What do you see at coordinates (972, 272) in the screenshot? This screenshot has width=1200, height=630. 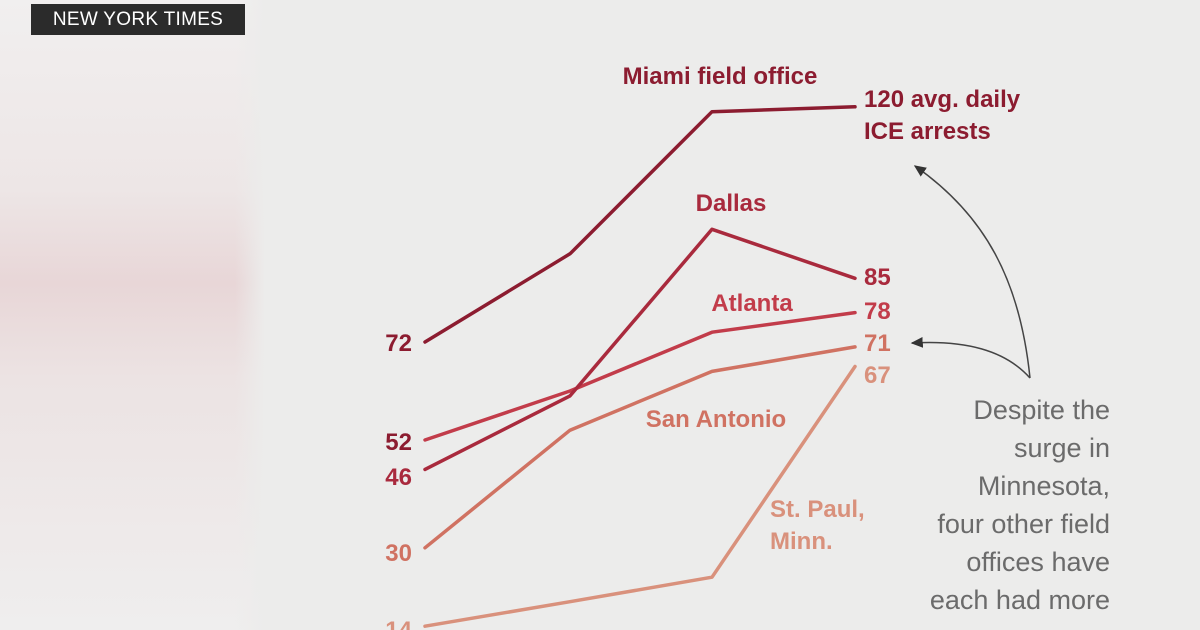 I see `annotation-arrow-miami` at bounding box center [972, 272].